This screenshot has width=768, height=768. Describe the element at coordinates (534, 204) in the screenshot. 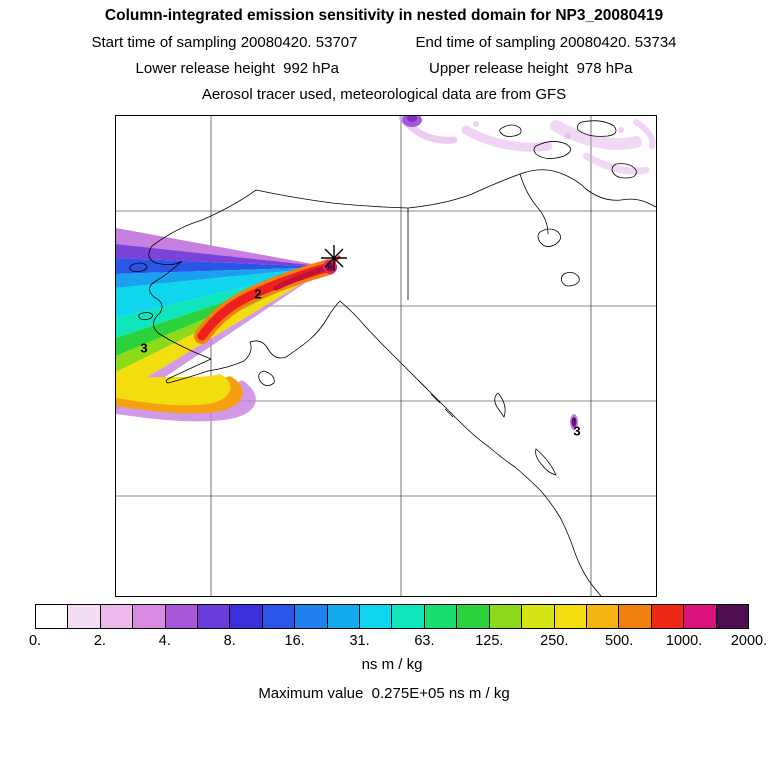

I see `river-line` at that location.